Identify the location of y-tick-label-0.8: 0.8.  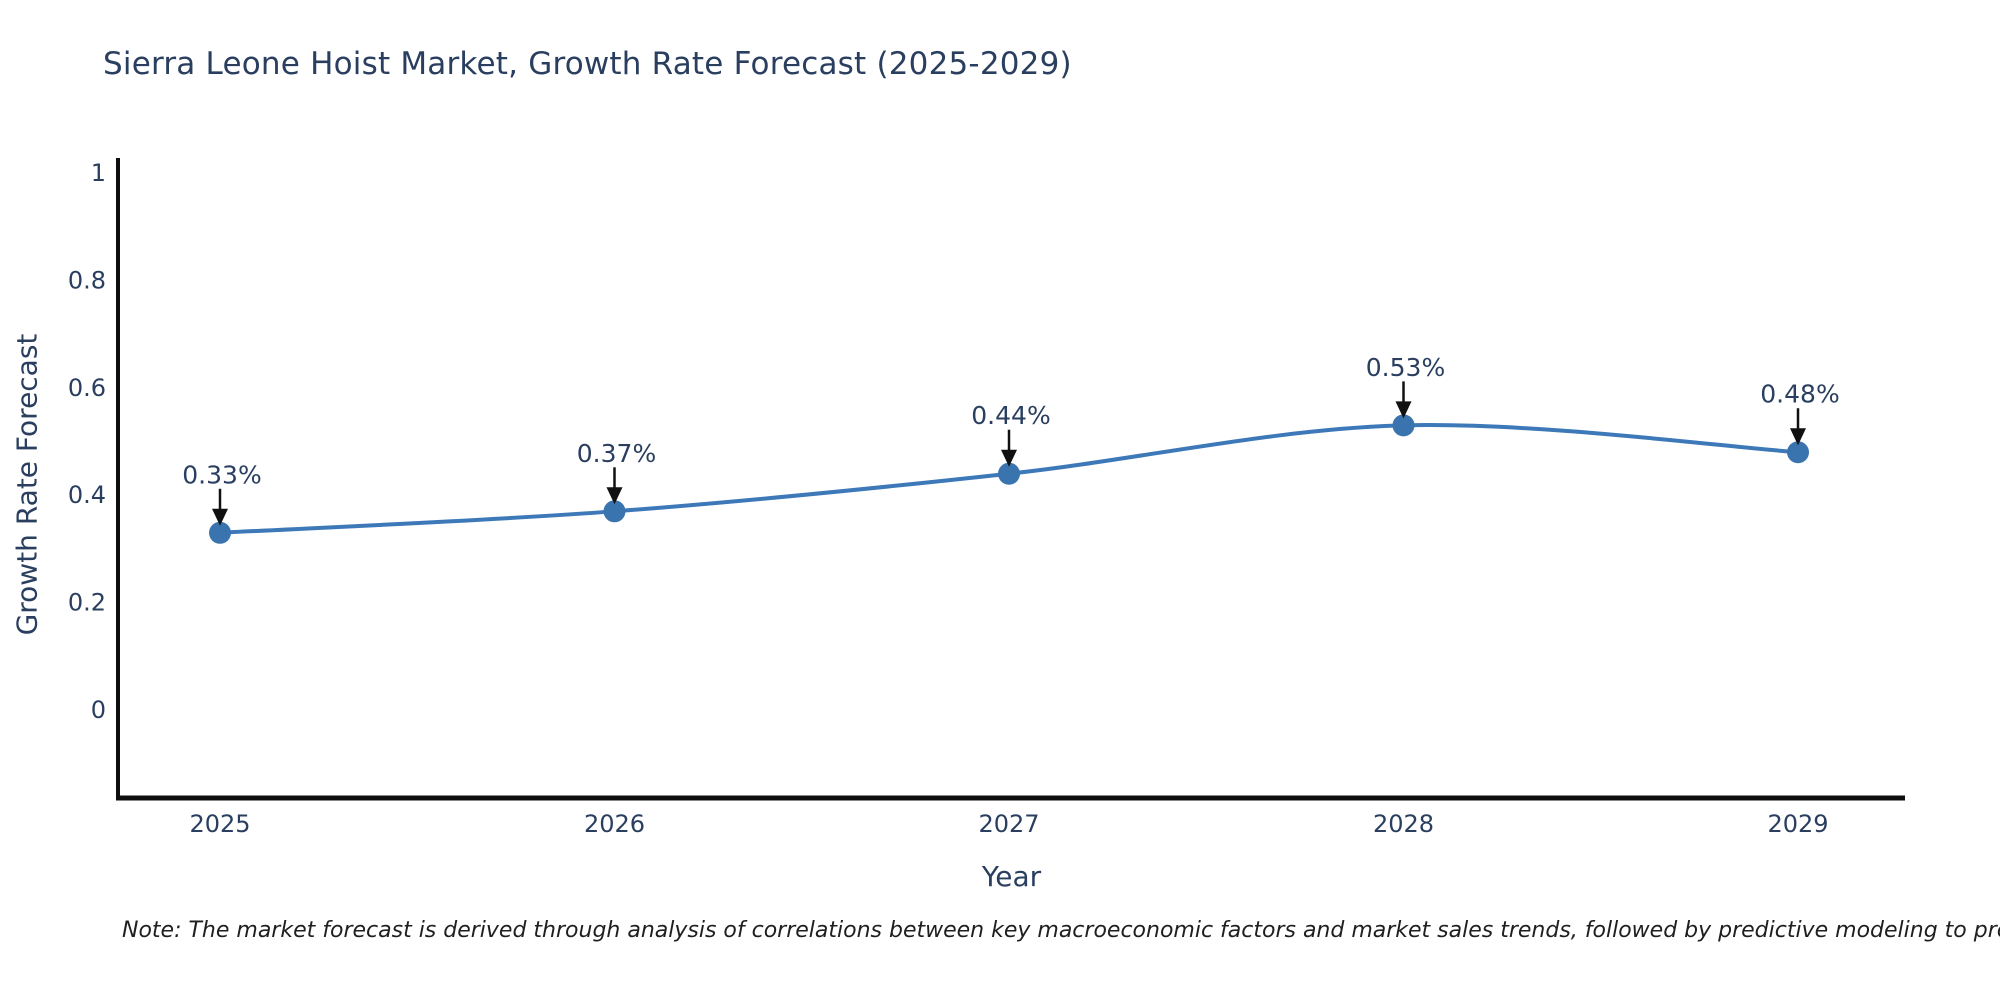
(87, 280).